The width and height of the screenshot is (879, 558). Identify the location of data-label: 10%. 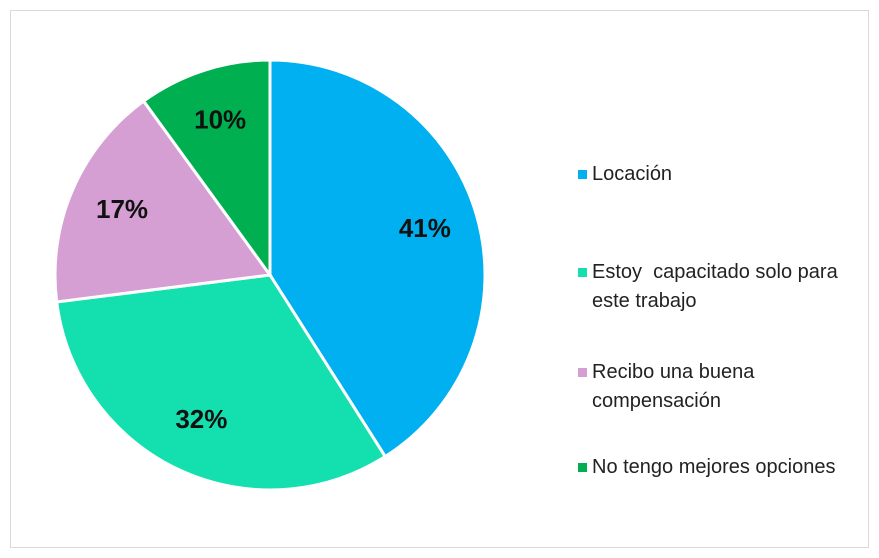
(220, 120).